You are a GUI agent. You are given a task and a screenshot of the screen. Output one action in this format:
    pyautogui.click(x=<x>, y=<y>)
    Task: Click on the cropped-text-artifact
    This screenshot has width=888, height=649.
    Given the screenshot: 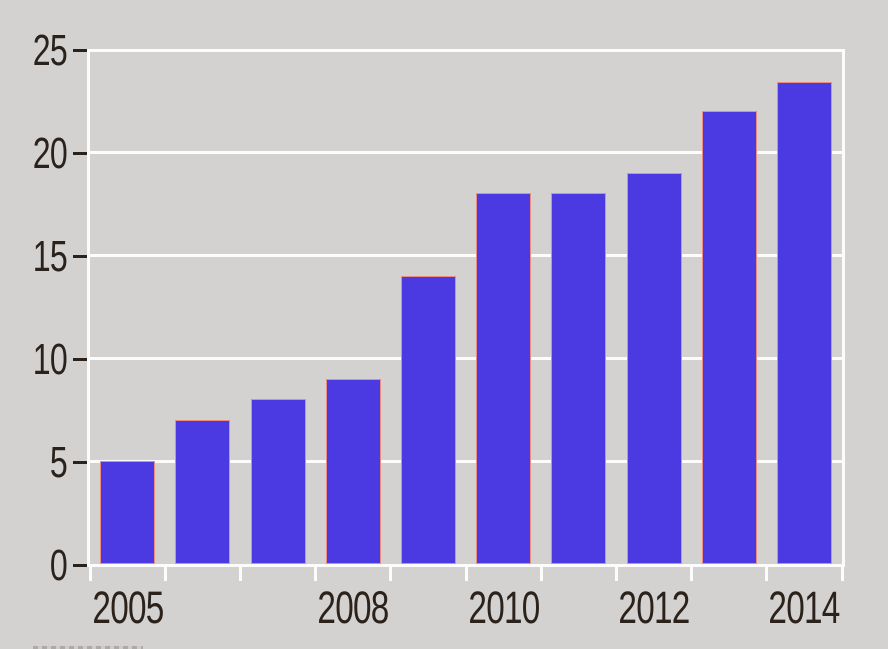 What is the action you would take?
    pyautogui.click(x=88, y=647)
    